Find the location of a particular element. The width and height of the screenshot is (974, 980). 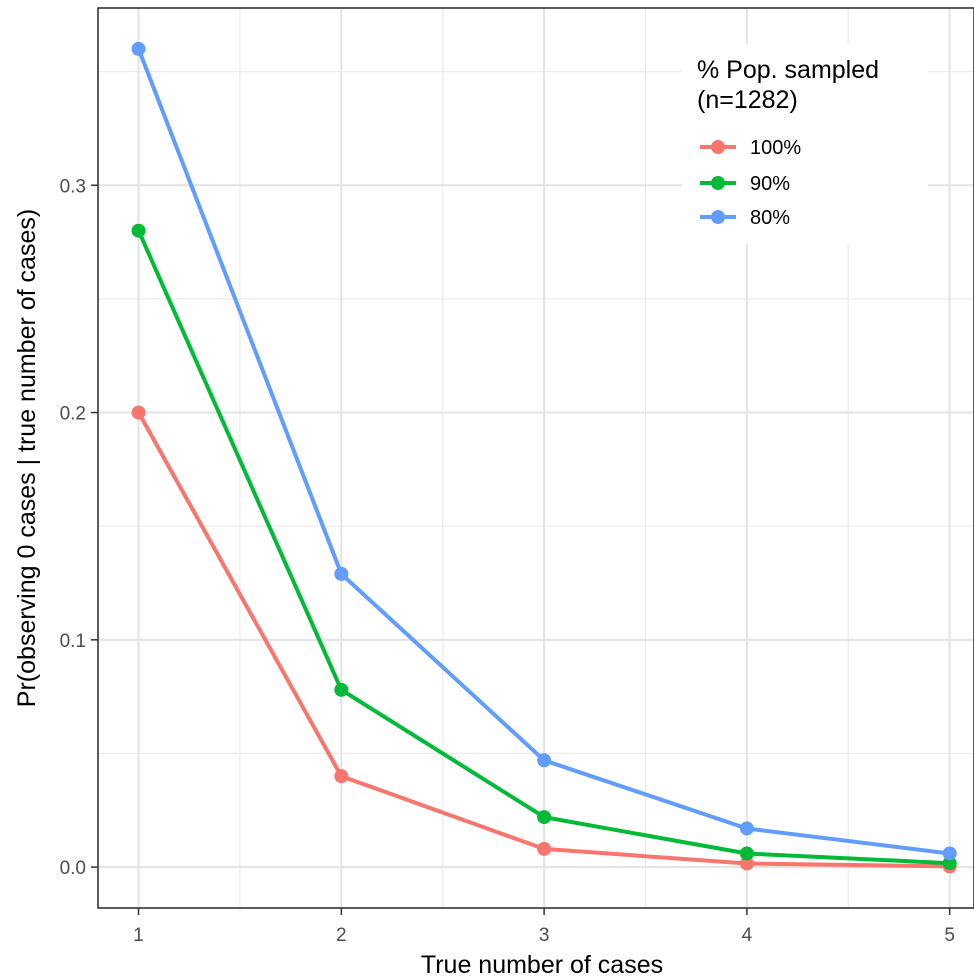

y-tick-label: 0.0 is located at coordinates (73, 868).